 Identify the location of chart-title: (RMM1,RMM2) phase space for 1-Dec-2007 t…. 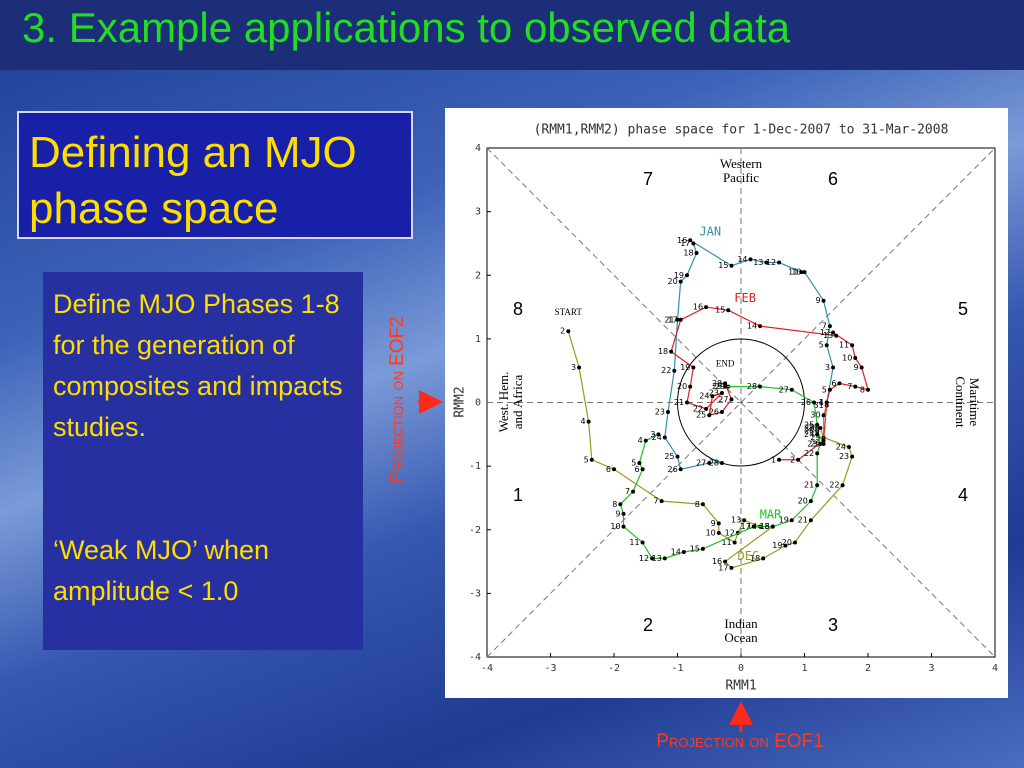
(741, 130).